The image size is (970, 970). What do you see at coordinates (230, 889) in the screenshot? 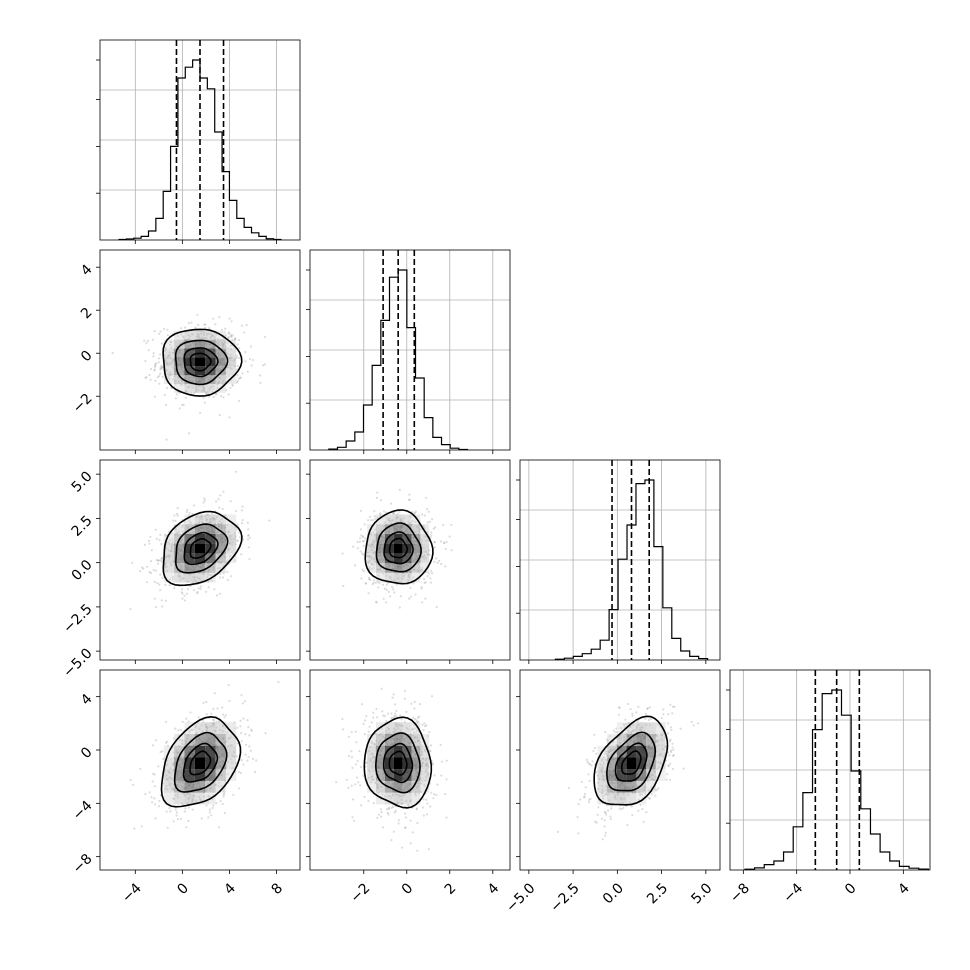
I see `x-tick-label: 4` at bounding box center [230, 889].